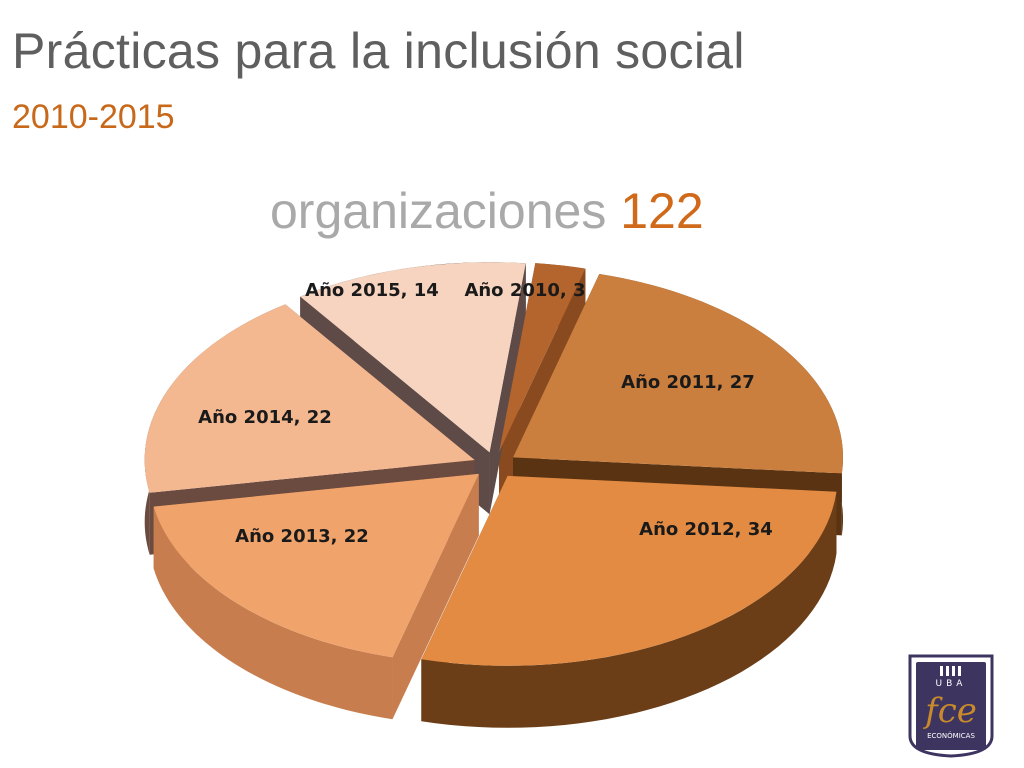  What do you see at coordinates (413, 357) in the screenshot?
I see `pie-slice-ano-2015` at bounding box center [413, 357].